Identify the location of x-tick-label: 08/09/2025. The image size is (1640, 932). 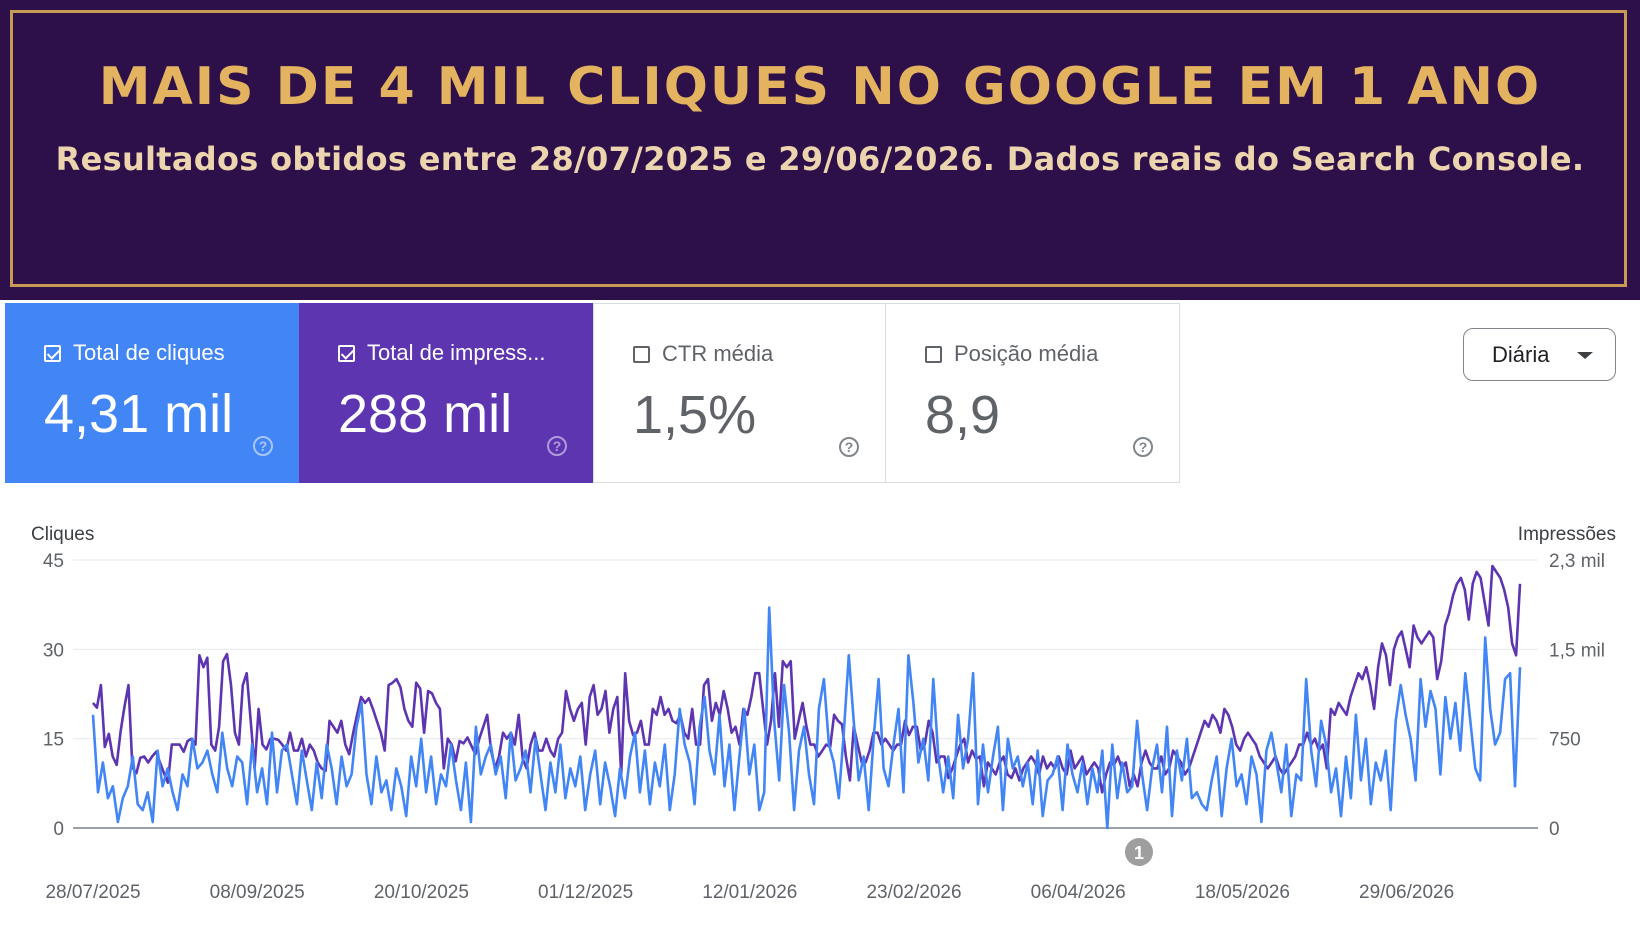
(257, 892).